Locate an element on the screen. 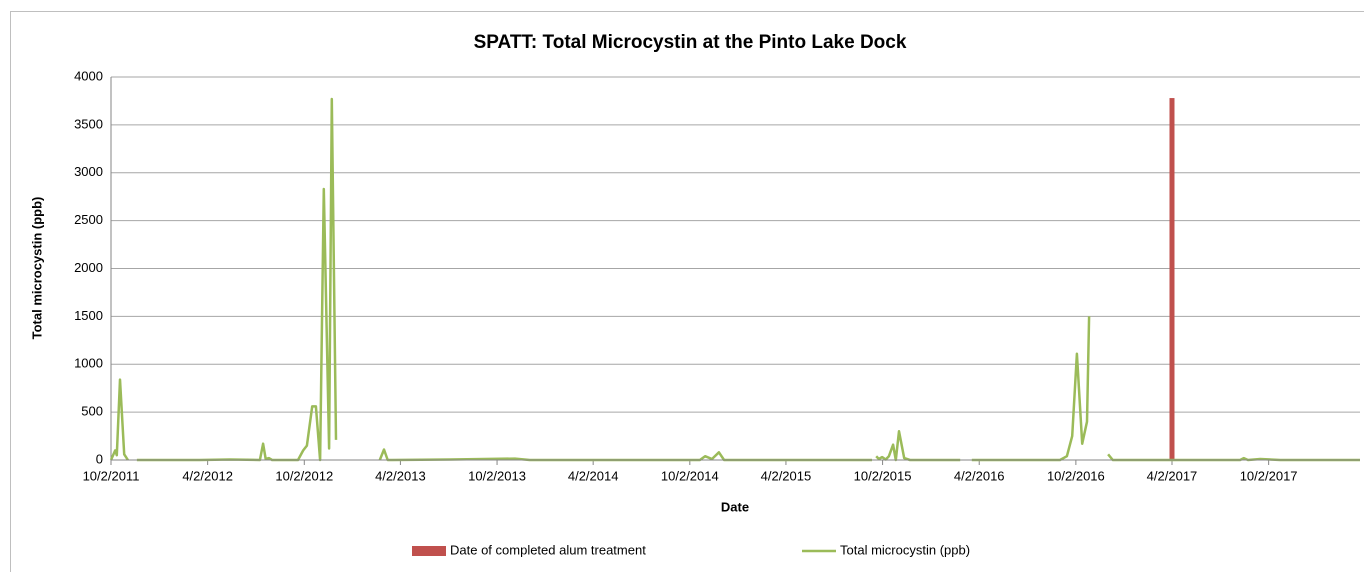 The height and width of the screenshot is (572, 1364). y-axis-label: Total microcystin (ppb) is located at coordinates (36, 268).